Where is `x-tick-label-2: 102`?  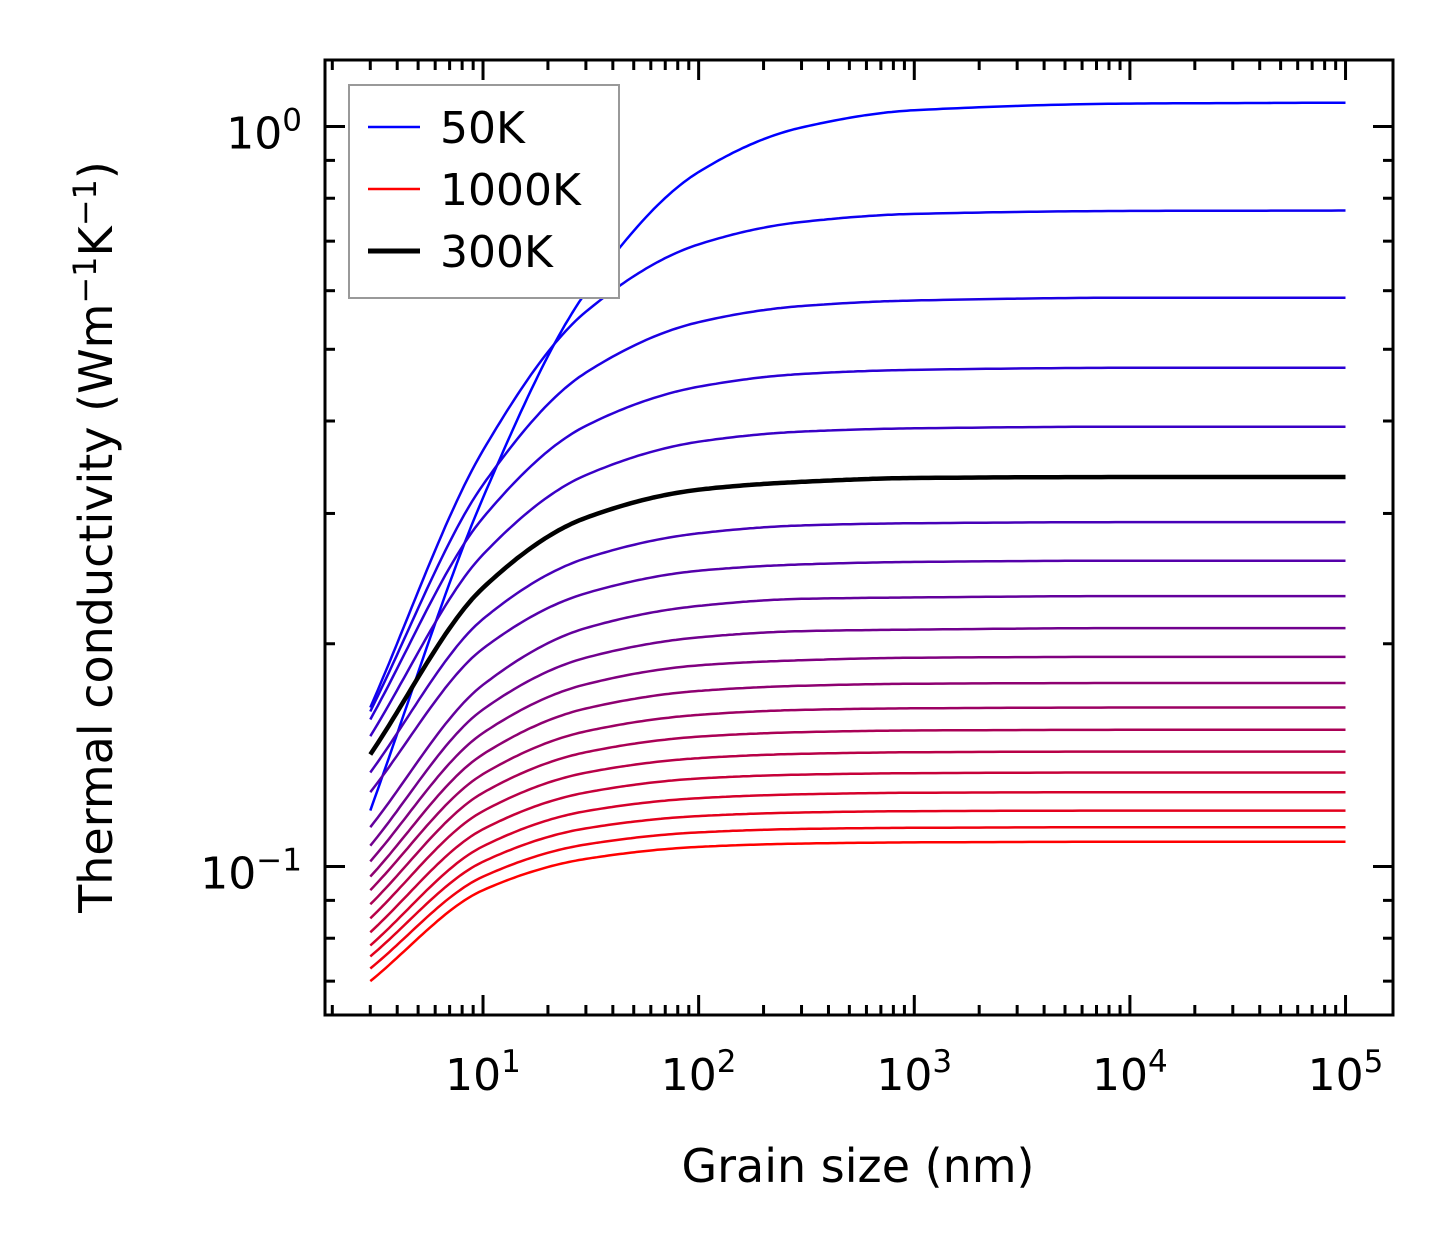 x-tick-label-2: 102 is located at coordinates (699, 1072).